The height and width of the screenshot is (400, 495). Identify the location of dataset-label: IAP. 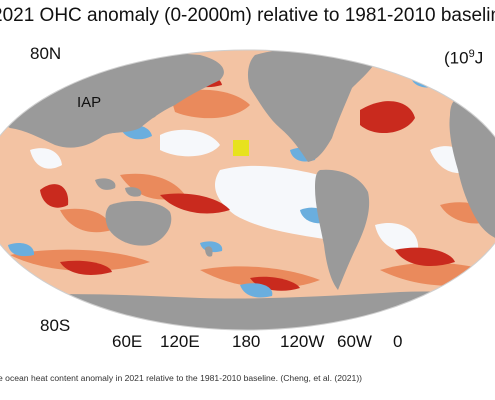
(89, 102).